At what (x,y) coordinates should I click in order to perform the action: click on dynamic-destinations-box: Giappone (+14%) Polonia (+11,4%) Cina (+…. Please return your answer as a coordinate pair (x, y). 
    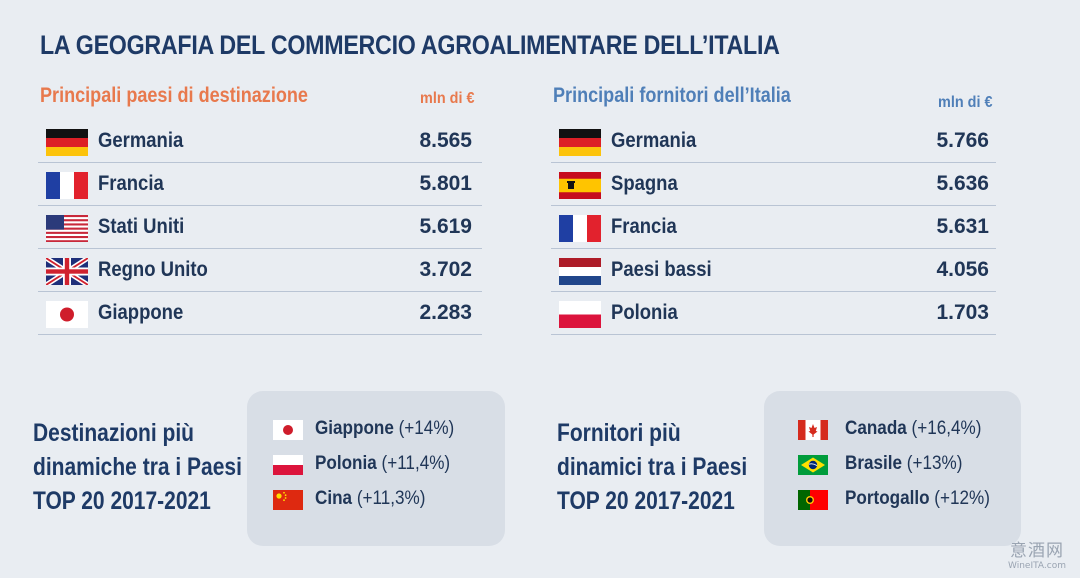
    Looking at the image, I should click on (376, 468).